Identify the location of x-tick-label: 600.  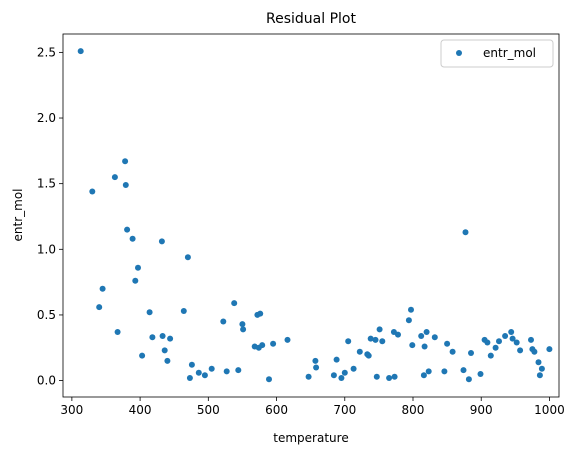
(276, 410).